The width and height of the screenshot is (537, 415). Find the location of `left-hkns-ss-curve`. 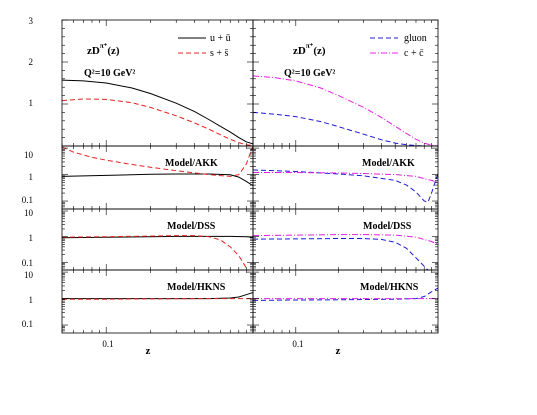

left-hkns-ss-curve is located at coordinates (157, 299).